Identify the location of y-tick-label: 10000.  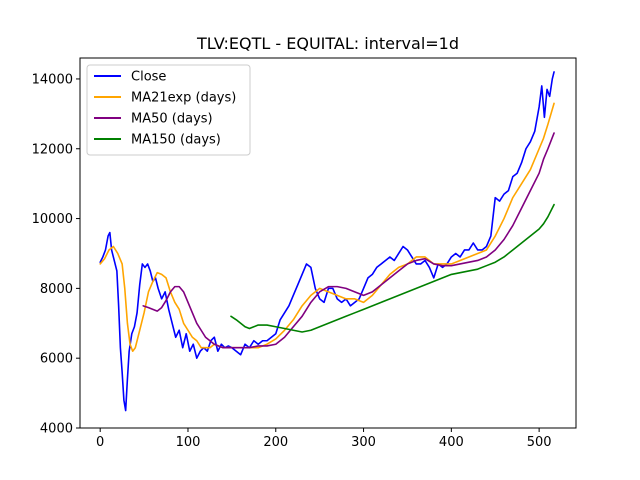
(52, 219).